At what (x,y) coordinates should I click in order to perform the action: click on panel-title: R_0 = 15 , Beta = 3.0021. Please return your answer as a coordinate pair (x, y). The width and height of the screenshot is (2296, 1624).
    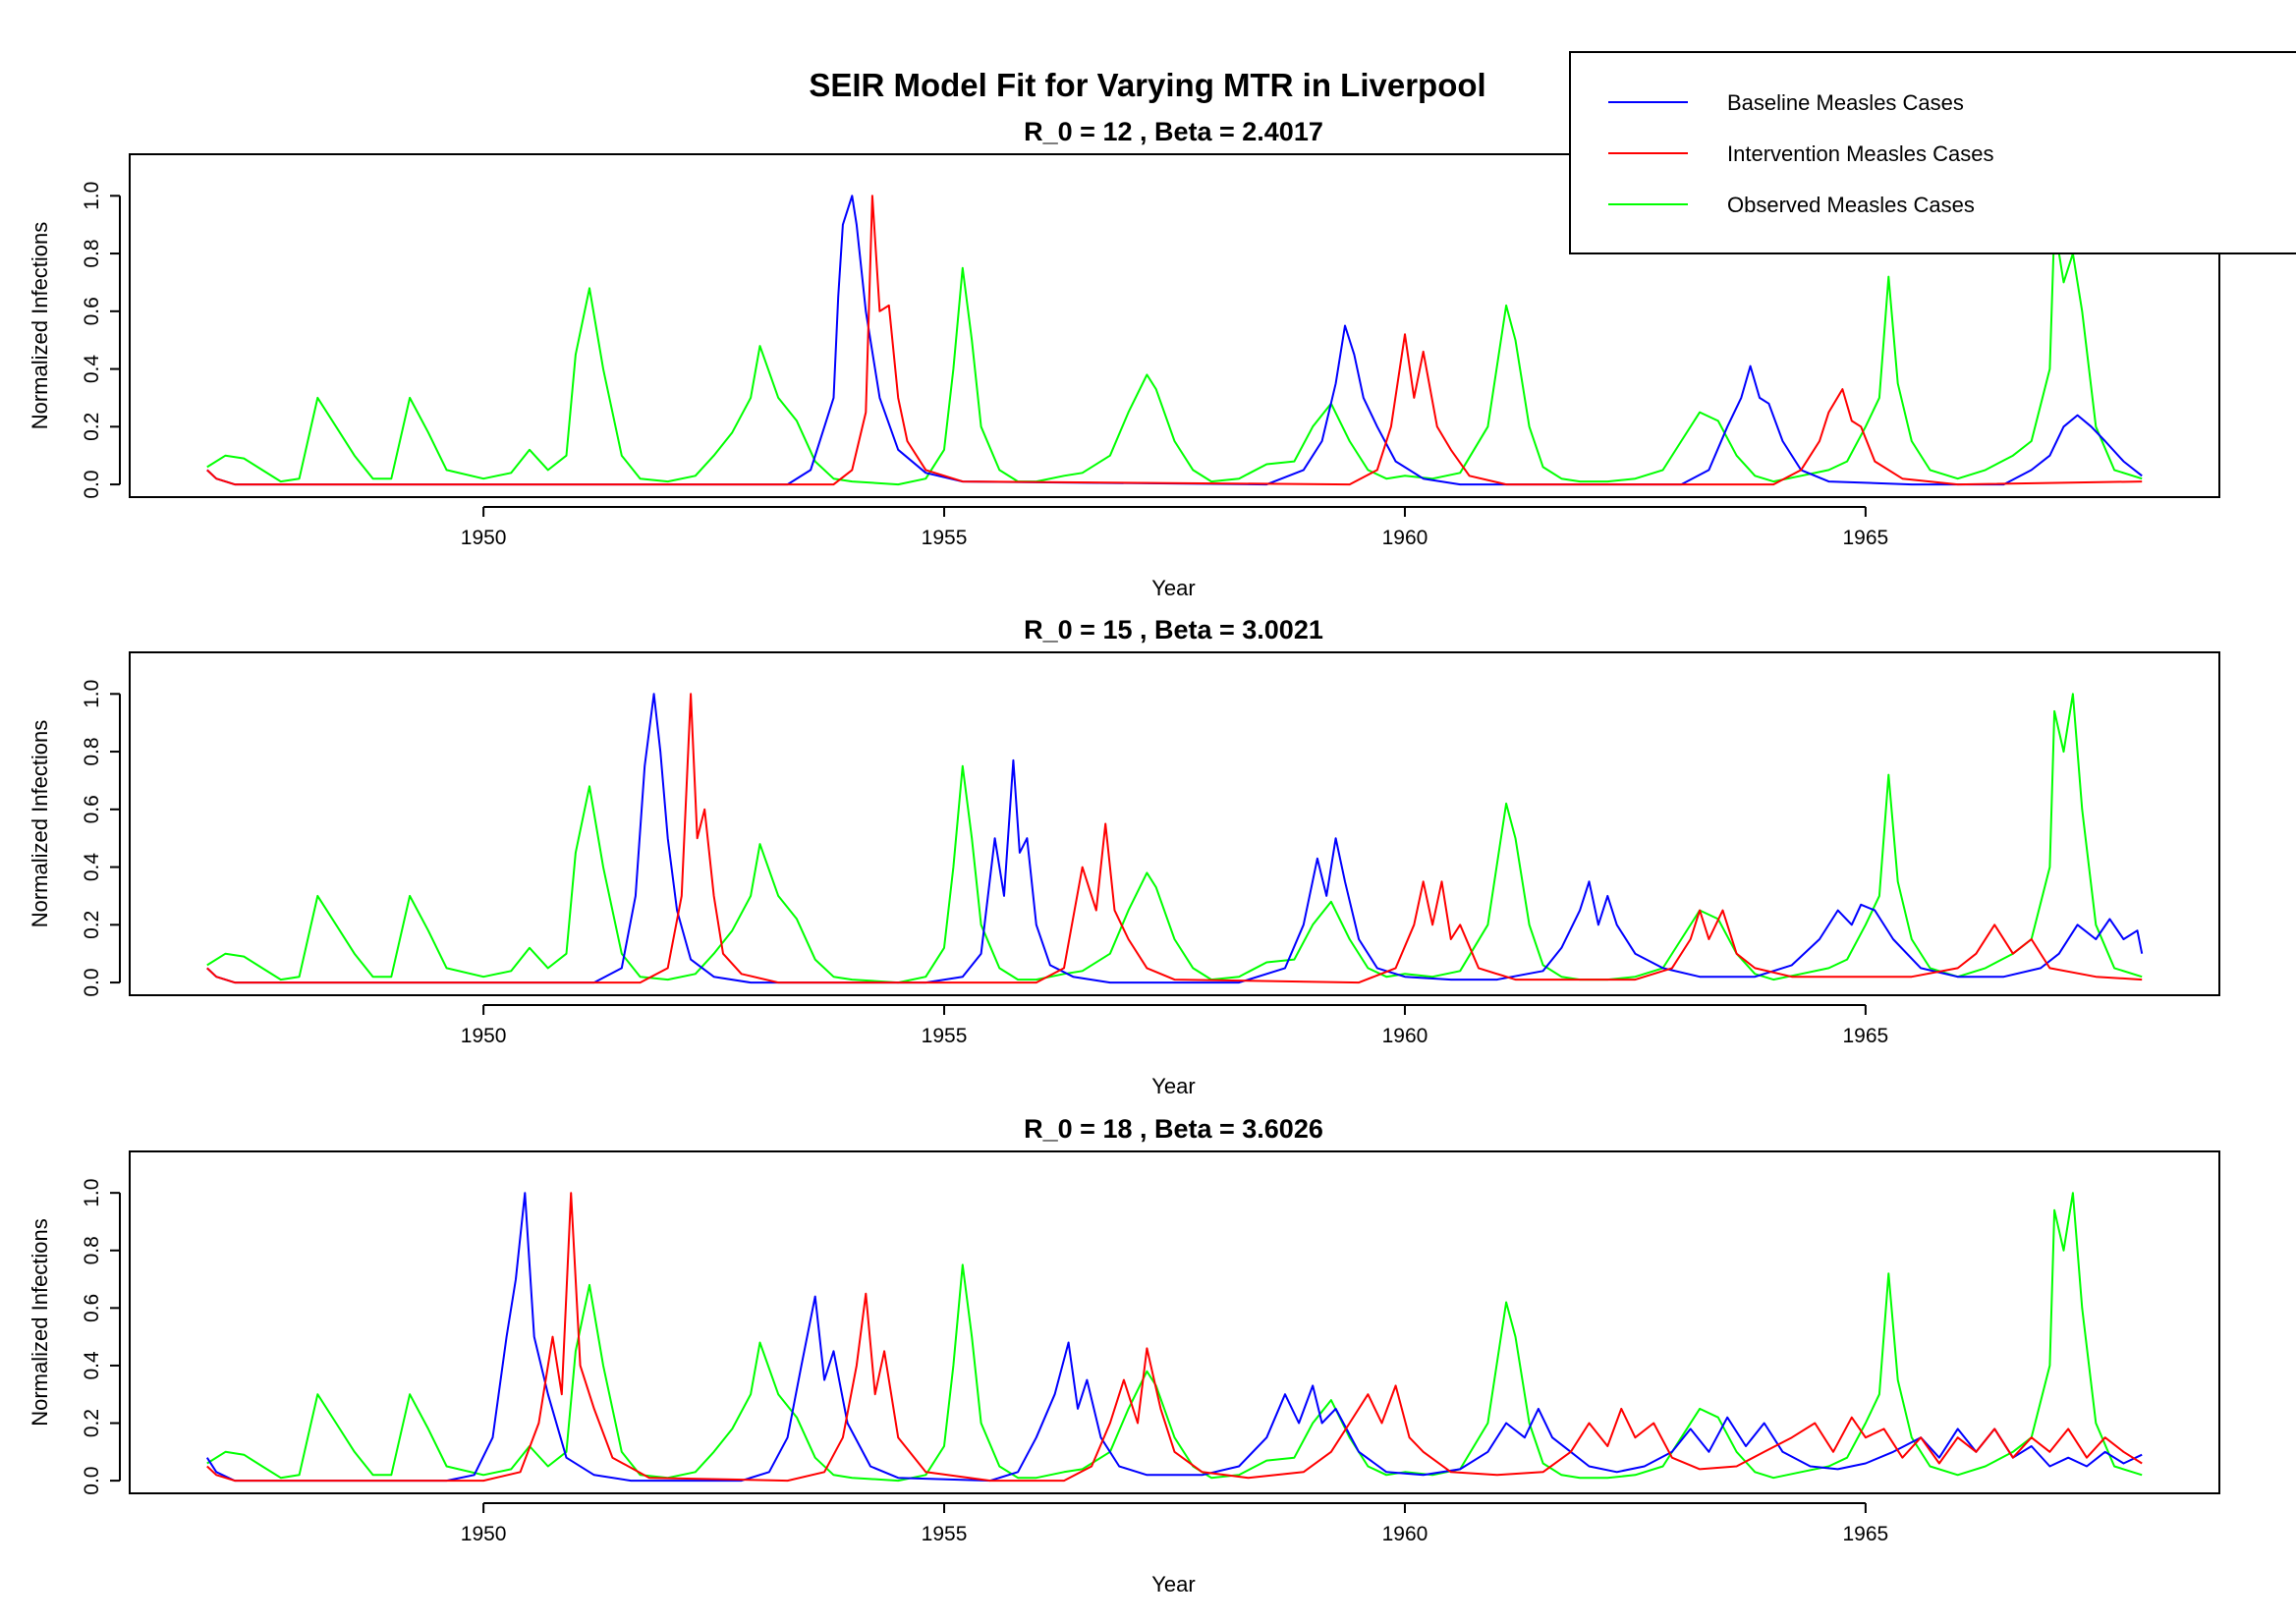
    Looking at the image, I should click on (1173, 629).